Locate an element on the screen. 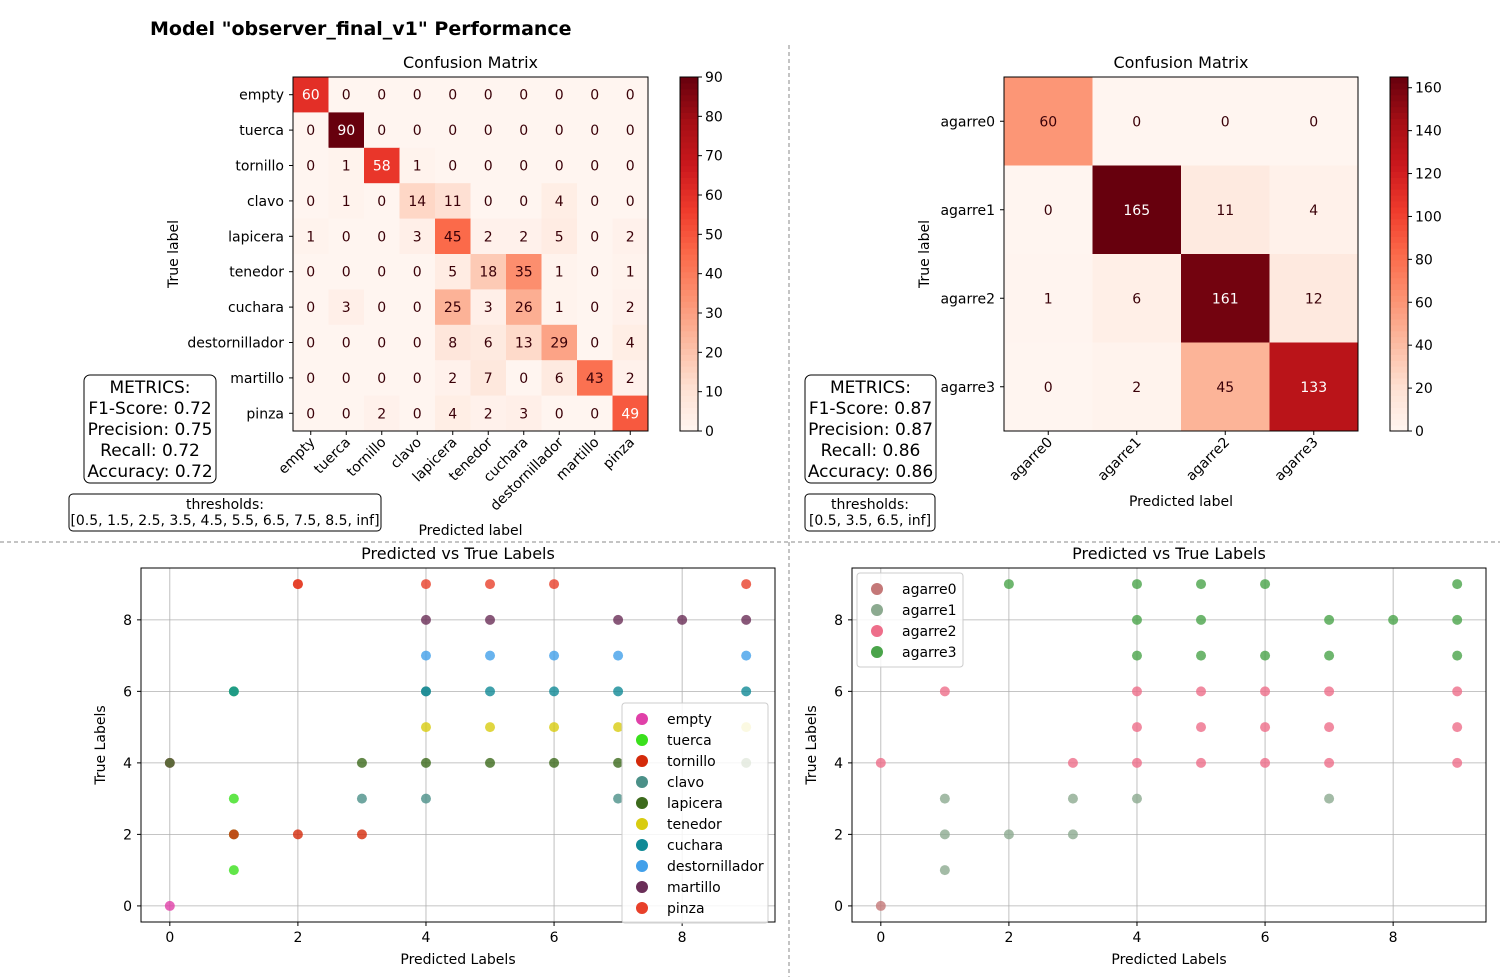  thresholds-value: [0.5, 3.5, 6.5, inf] is located at coordinates (870, 521).